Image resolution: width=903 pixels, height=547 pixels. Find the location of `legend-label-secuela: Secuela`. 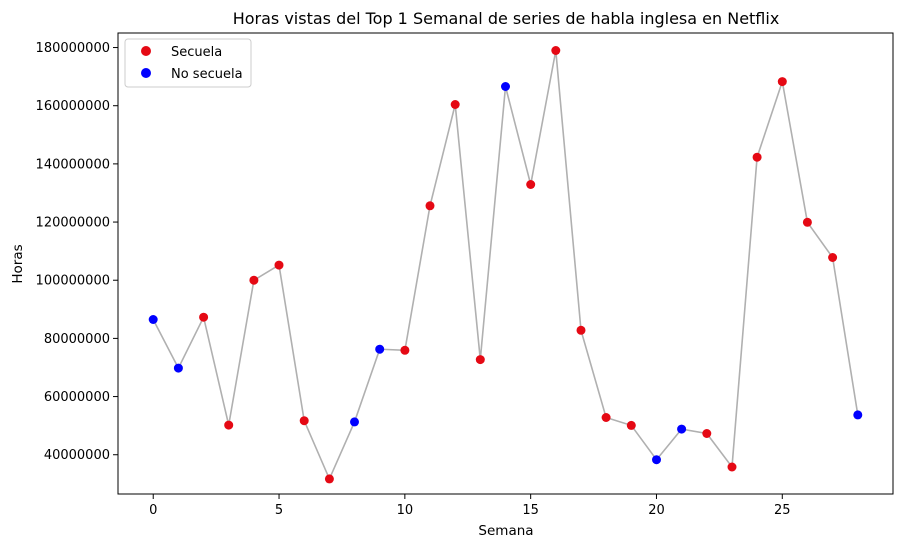

legend-label-secuela: Secuela is located at coordinates (196, 52).